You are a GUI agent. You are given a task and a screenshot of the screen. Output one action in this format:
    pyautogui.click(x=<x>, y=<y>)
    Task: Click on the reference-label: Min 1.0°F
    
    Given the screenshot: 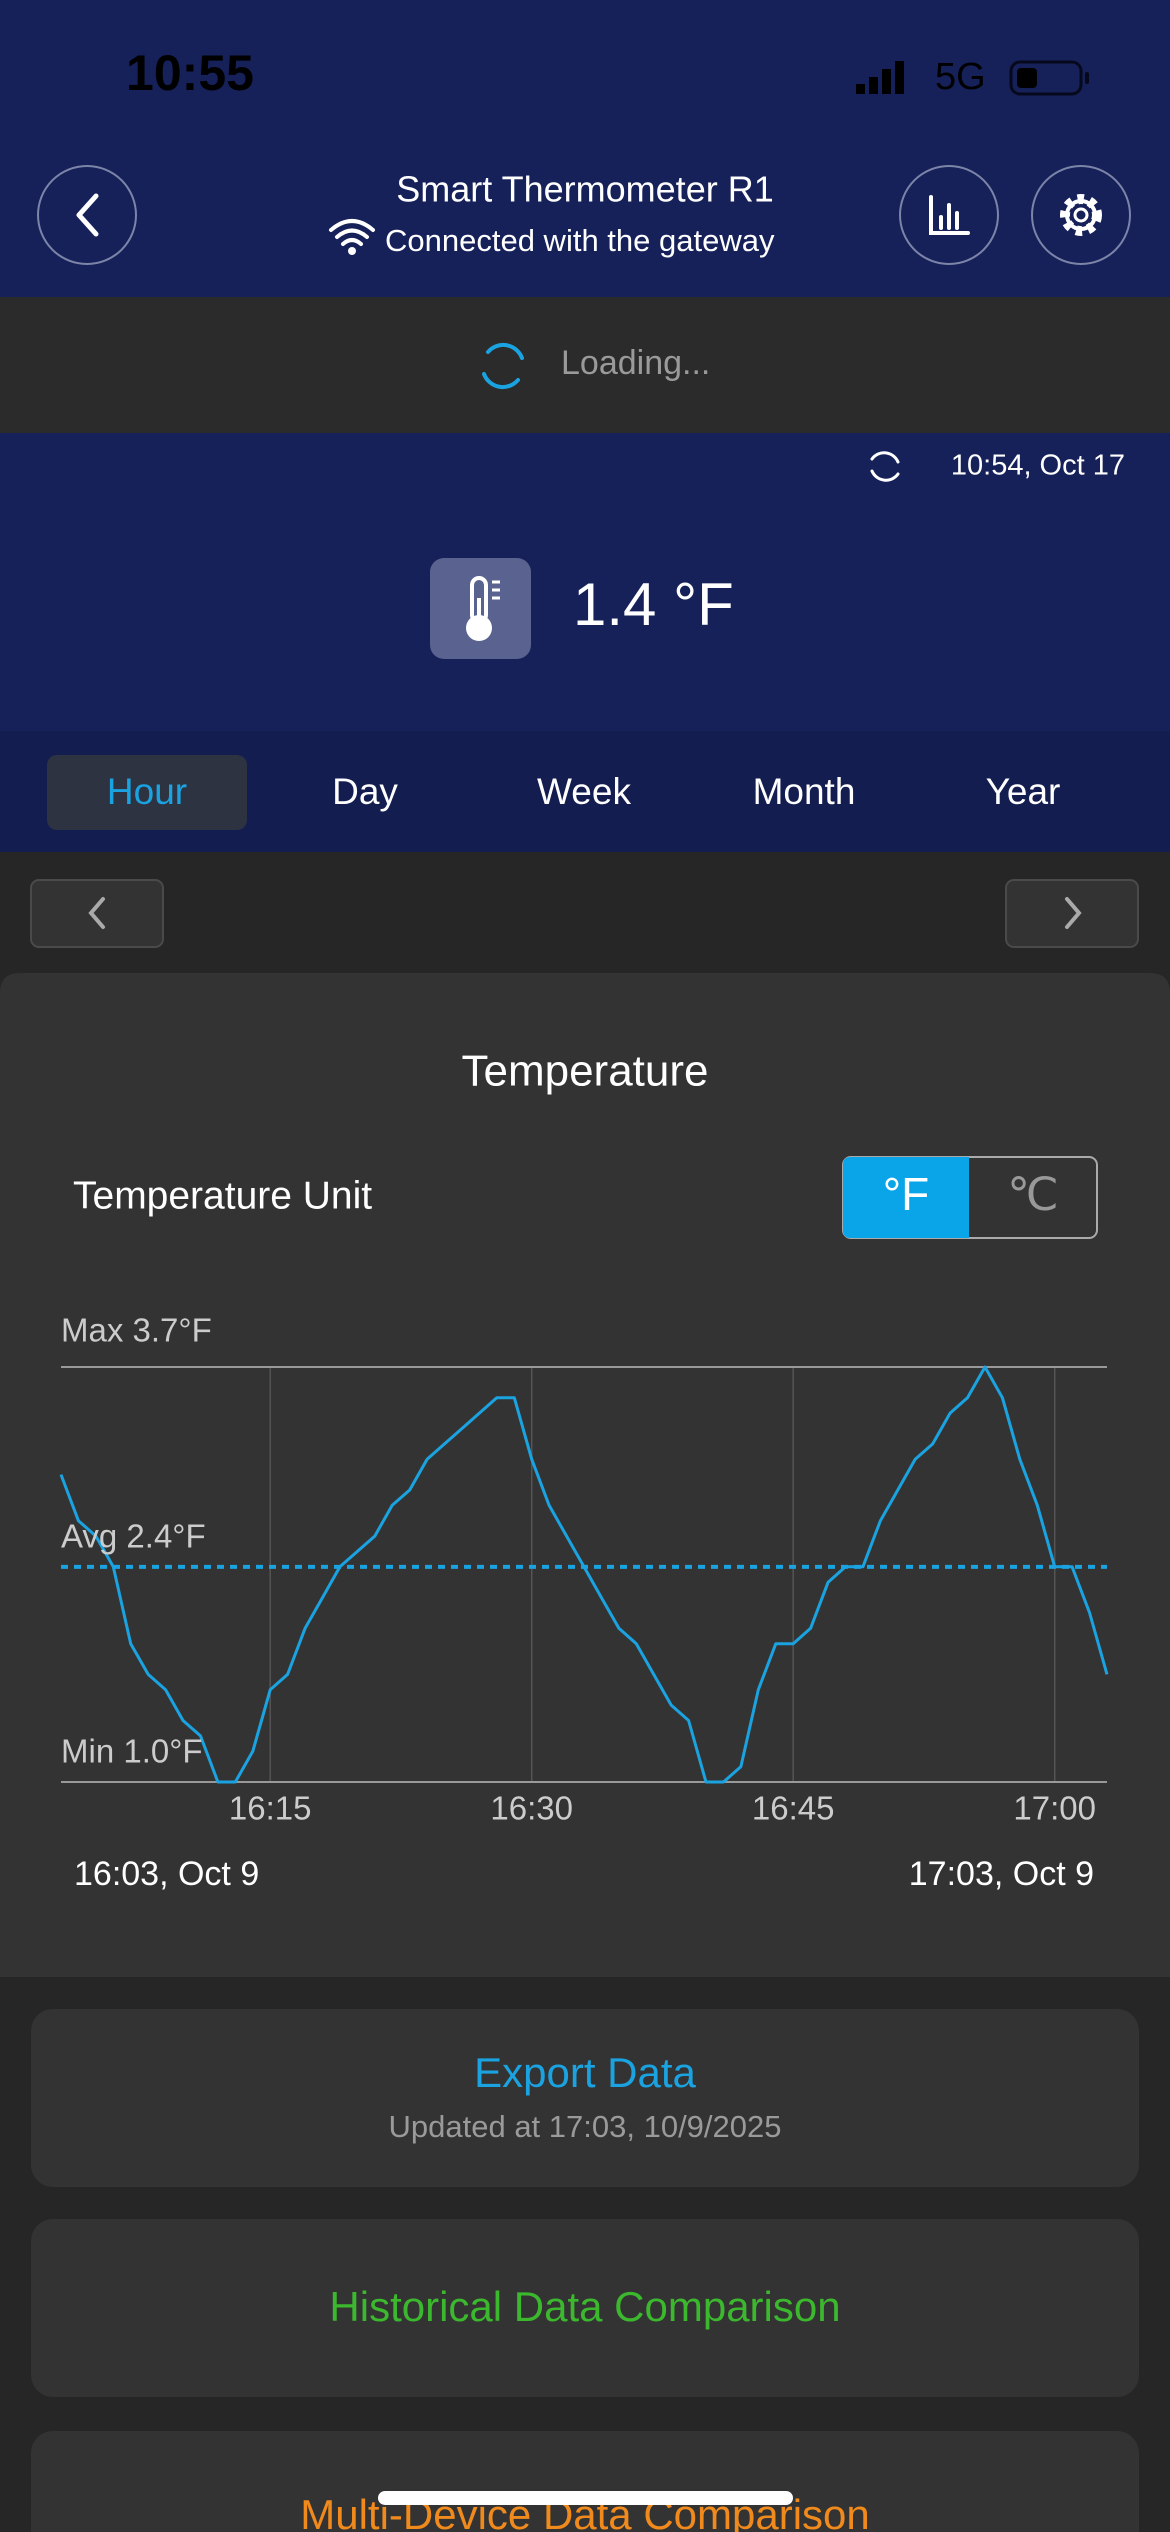 What is the action you would take?
    pyautogui.click(x=132, y=1751)
    